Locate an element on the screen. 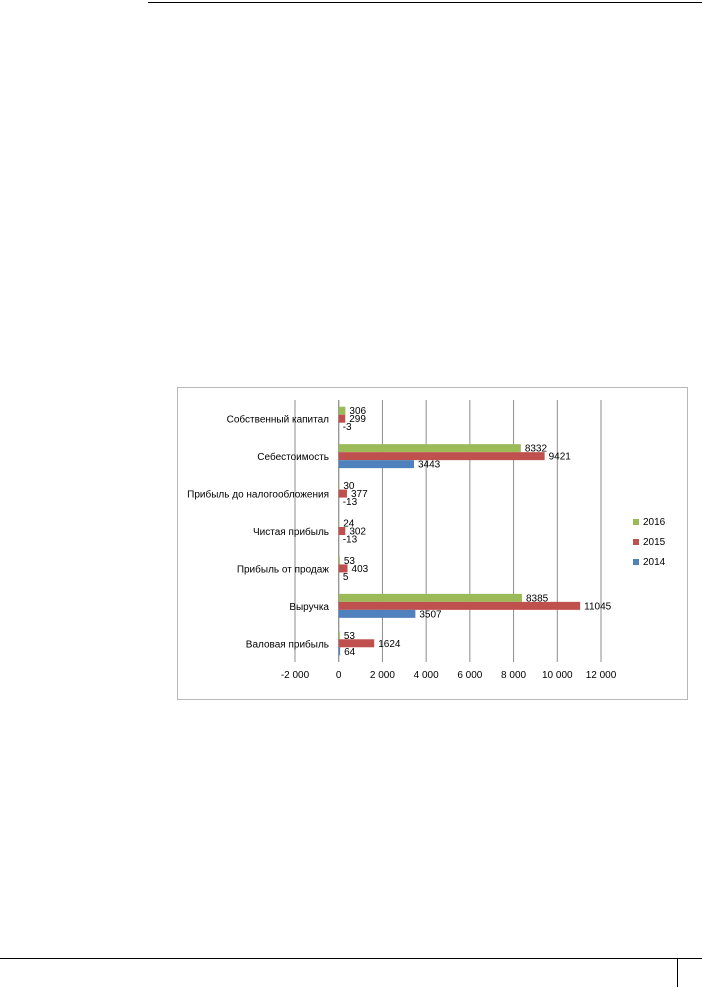  x-tick-label: 8 000 is located at coordinates (513, 675).